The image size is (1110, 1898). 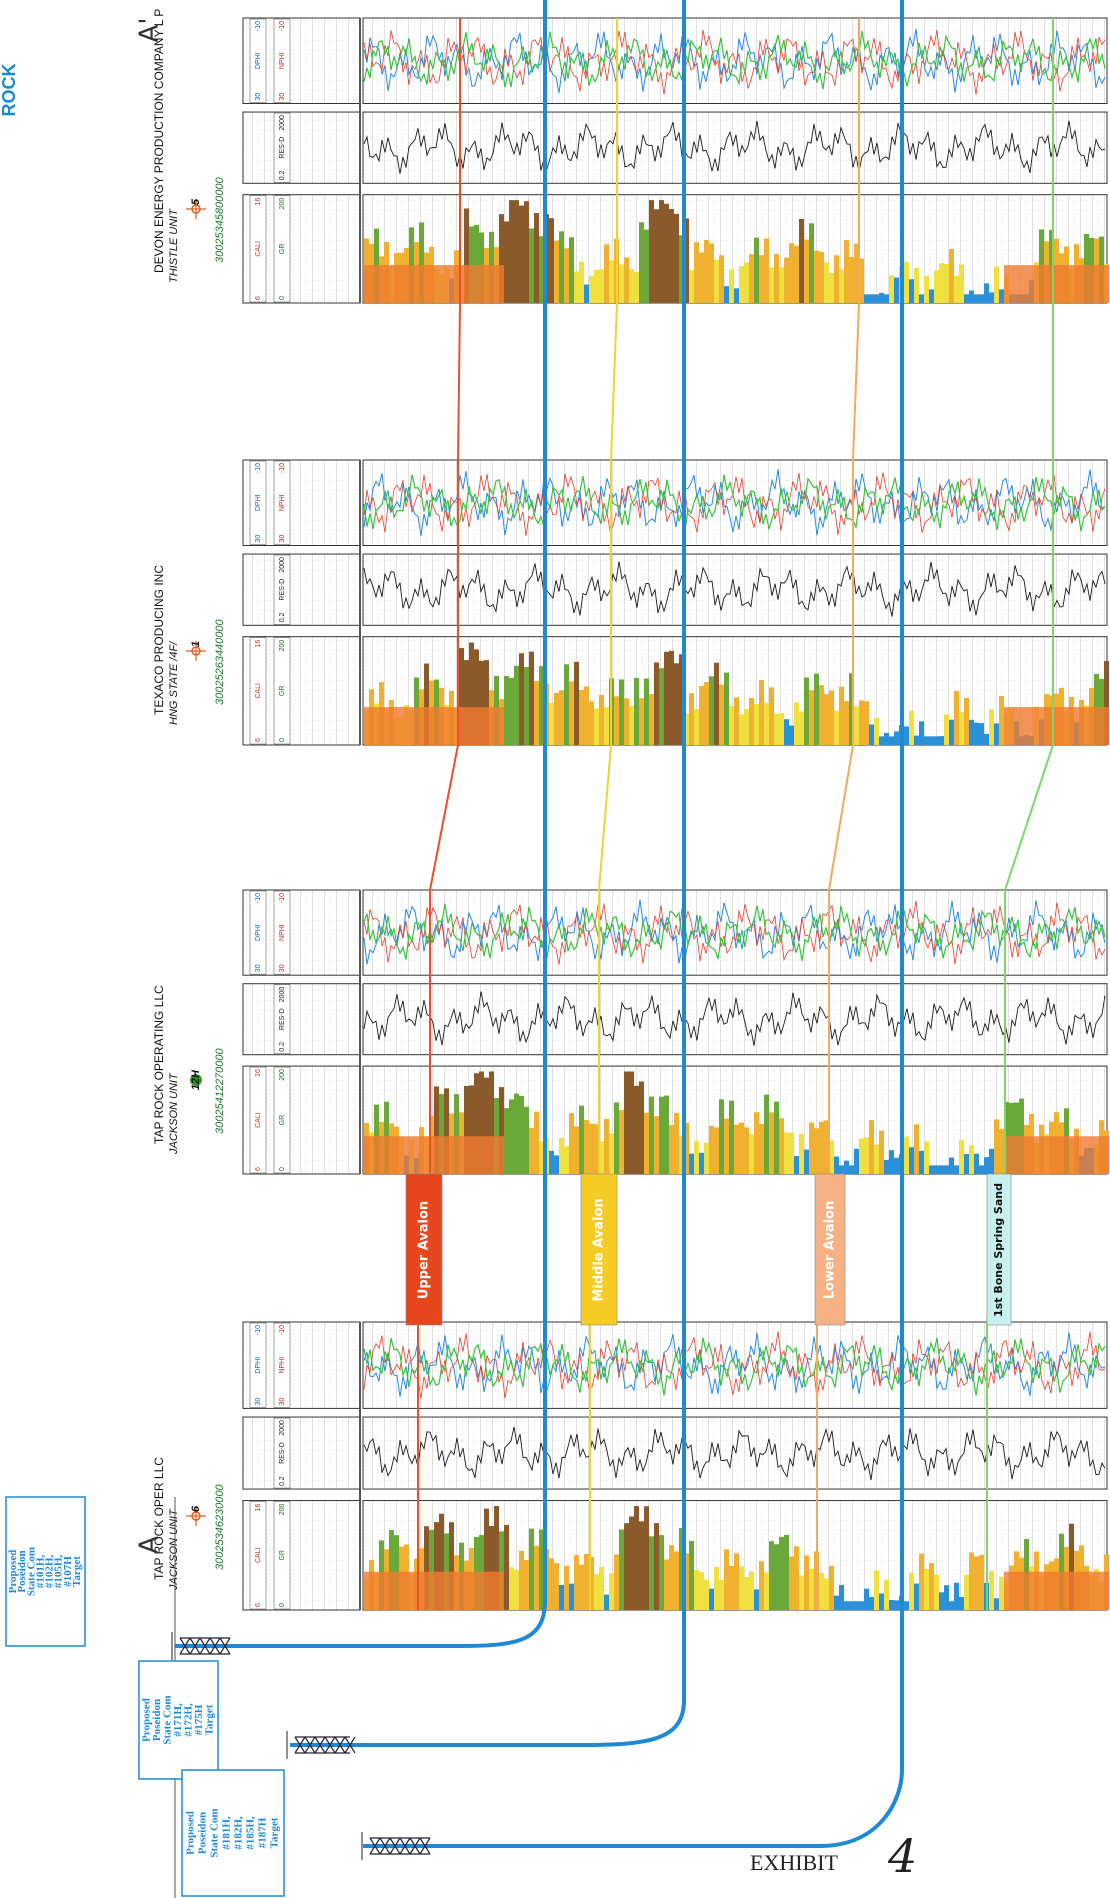 I want to click on label: 200, so click(x=282, y=1075).